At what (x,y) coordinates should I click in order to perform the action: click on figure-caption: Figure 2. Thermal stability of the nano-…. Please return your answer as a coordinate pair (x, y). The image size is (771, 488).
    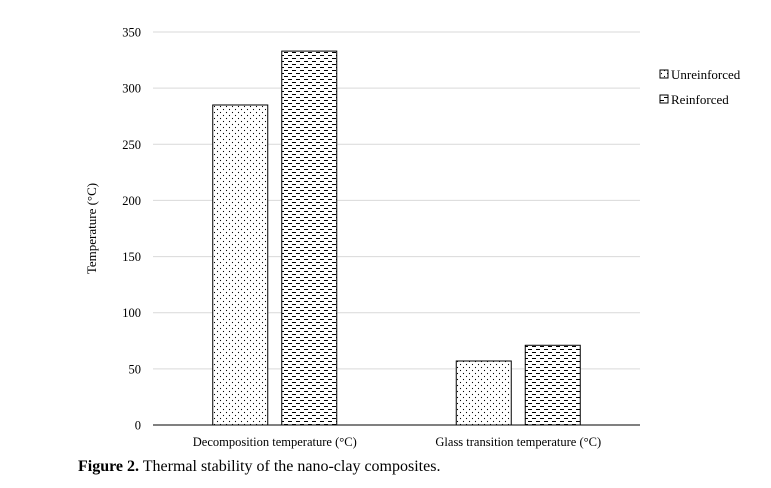
    Looking at the image, I should click on (259, 467).